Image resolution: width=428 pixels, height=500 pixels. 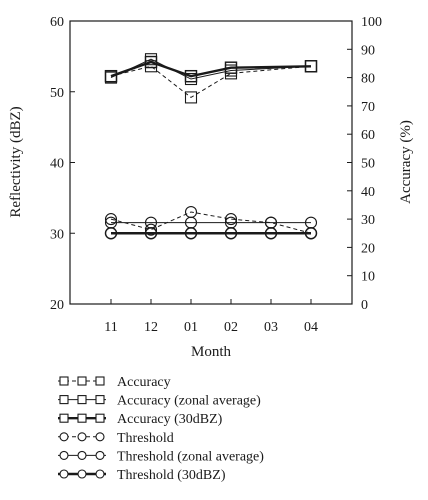 I want to click on right-tick-label: 50, so click(x=368, y=164).